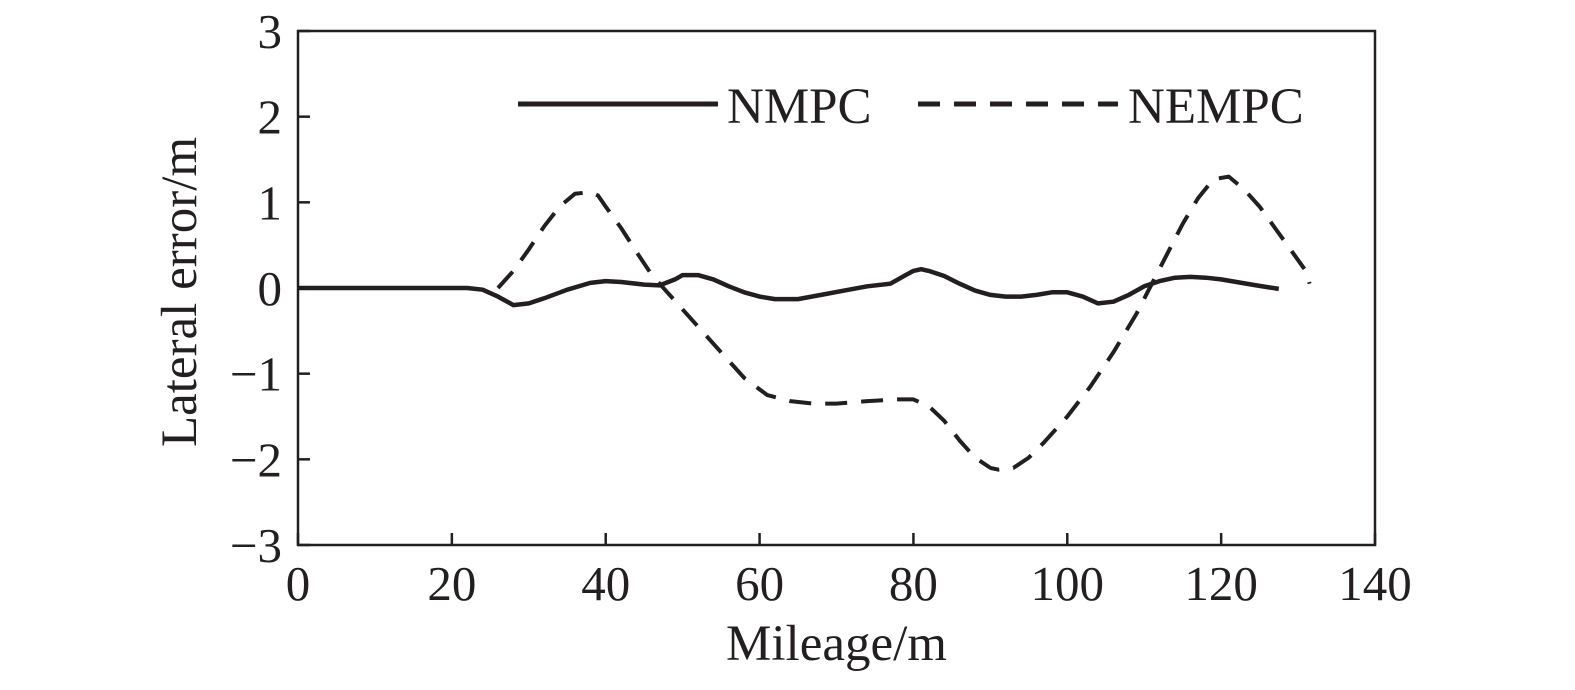  Describe the element at coordinates (451, 583) in the screenshot. I see `x-tick-label: 20` at that location.